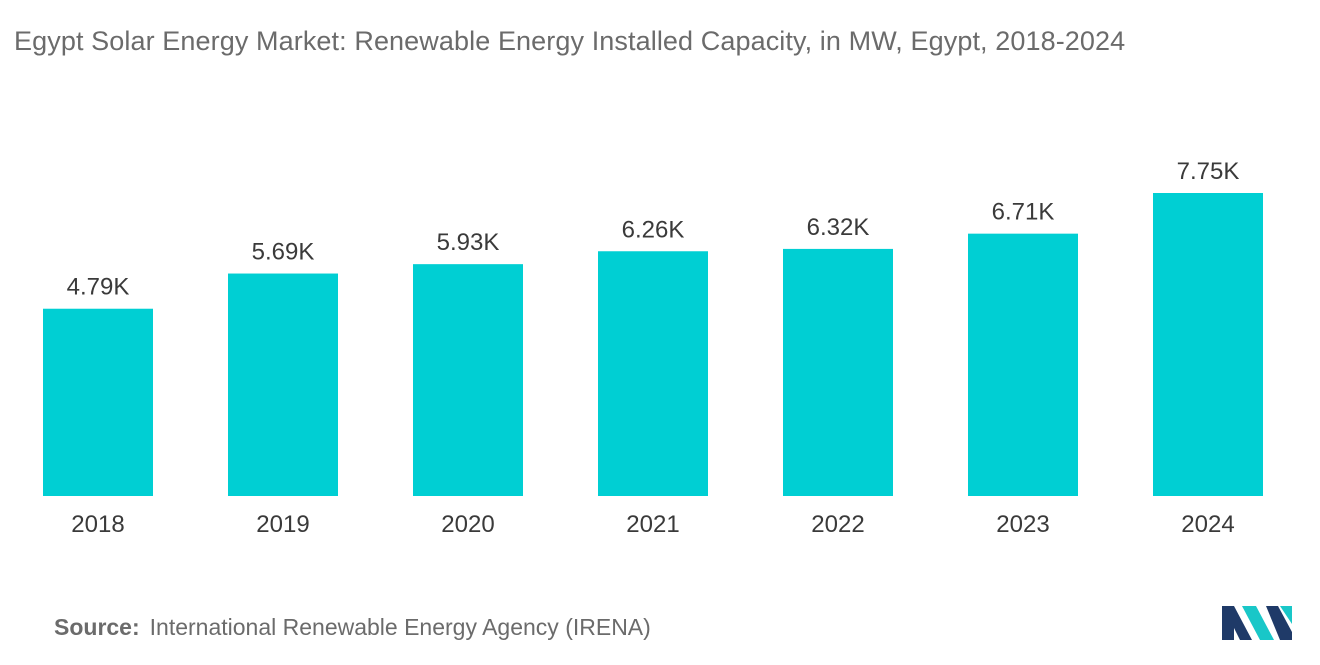 The width and height of the screenshot is (1320, 665). What do you see at coordinates (467, 524) in the screenshot?
I see `x-tick-2020: 2020` at bounding box center [467, 524].